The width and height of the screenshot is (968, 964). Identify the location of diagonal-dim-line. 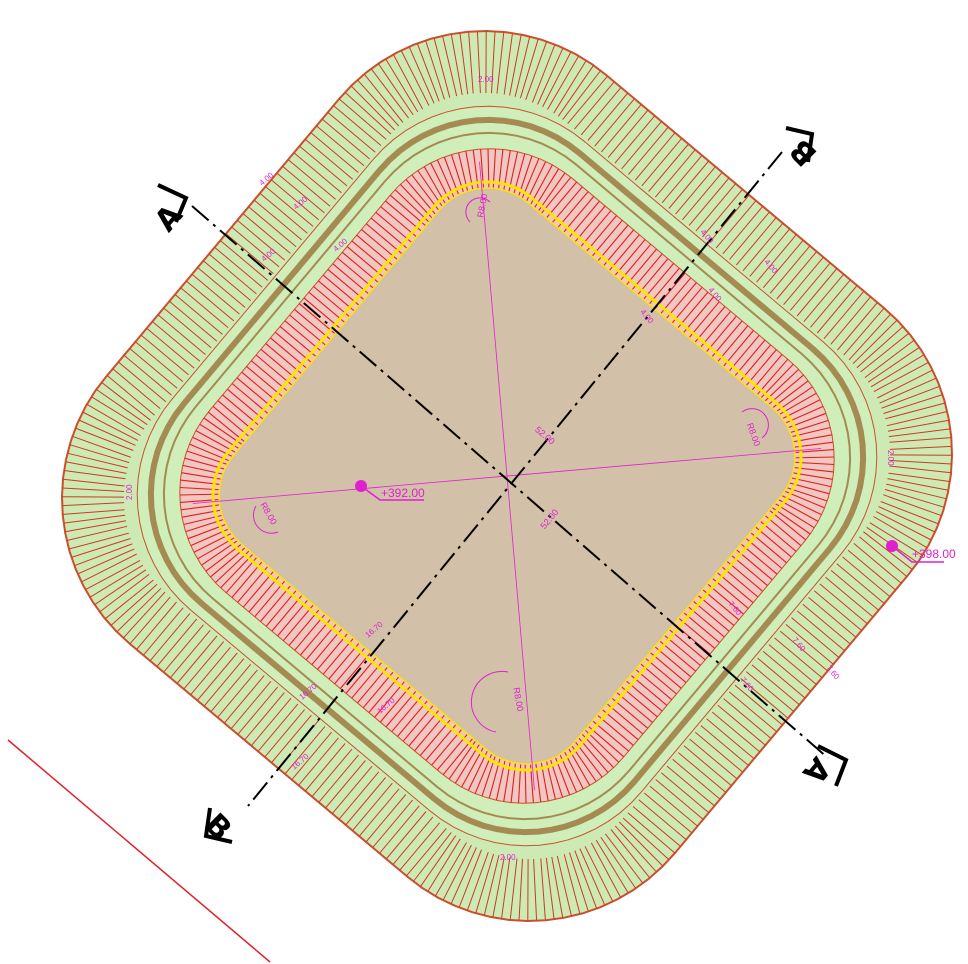
(507, 476).